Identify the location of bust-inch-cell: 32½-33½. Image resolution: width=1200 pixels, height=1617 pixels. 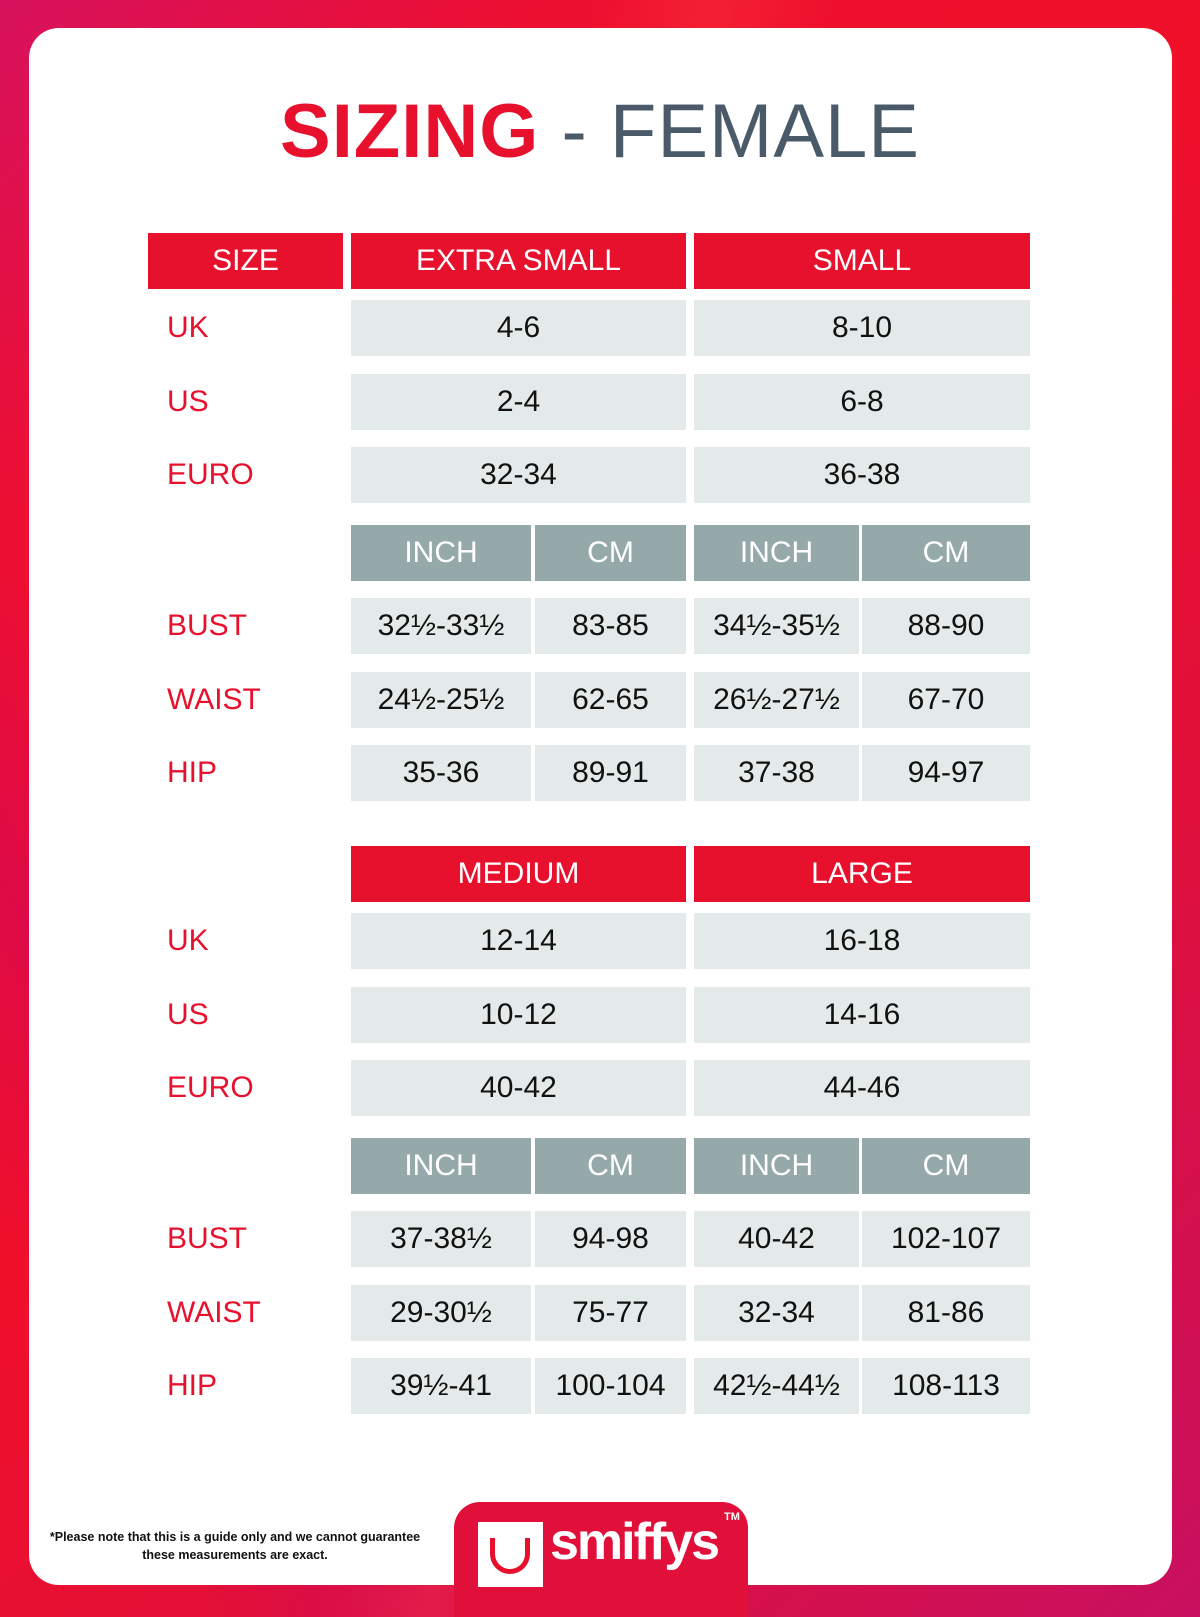
(441, 626).